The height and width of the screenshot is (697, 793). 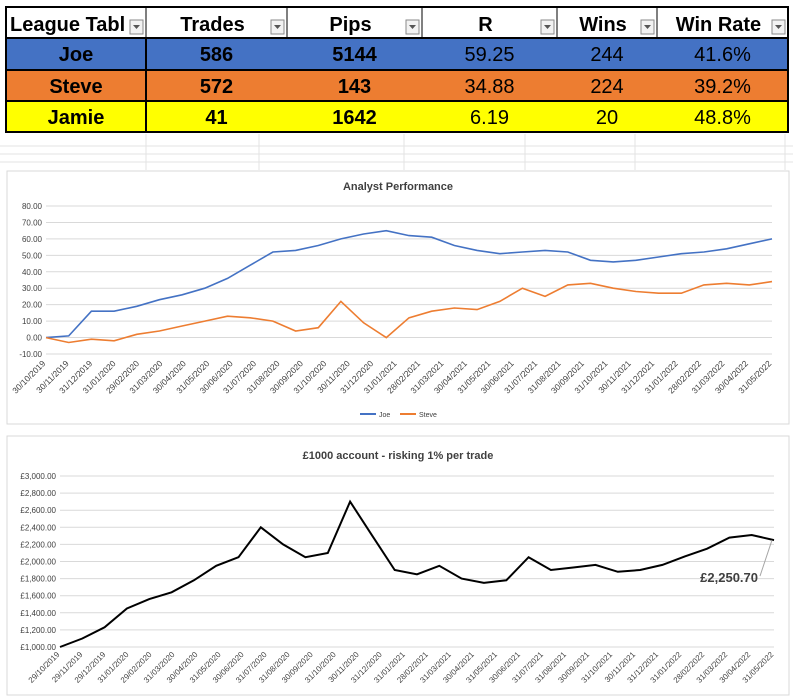 I want to click on y-tick-label: £1,000.00, so click(x=38, y=647).